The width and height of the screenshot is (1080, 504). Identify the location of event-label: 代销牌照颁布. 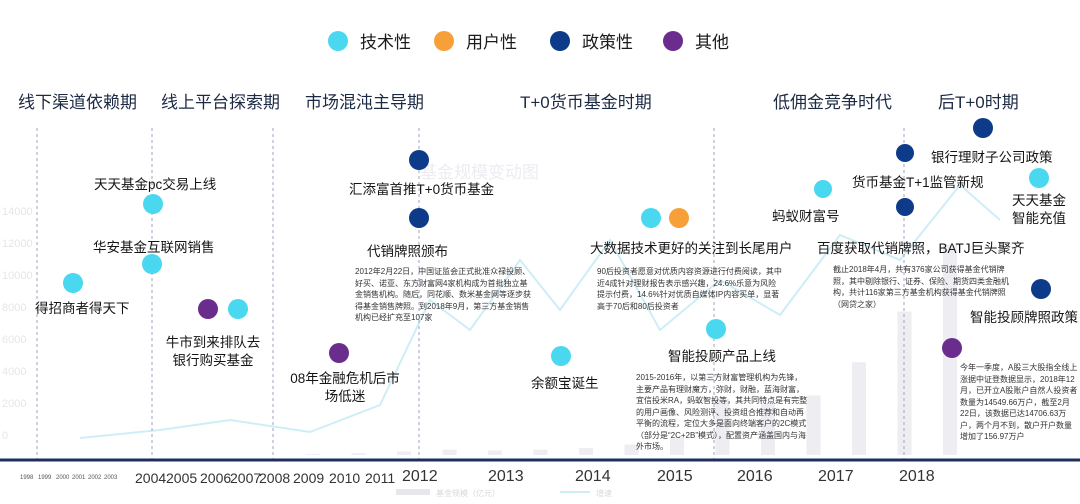
(407, 251).